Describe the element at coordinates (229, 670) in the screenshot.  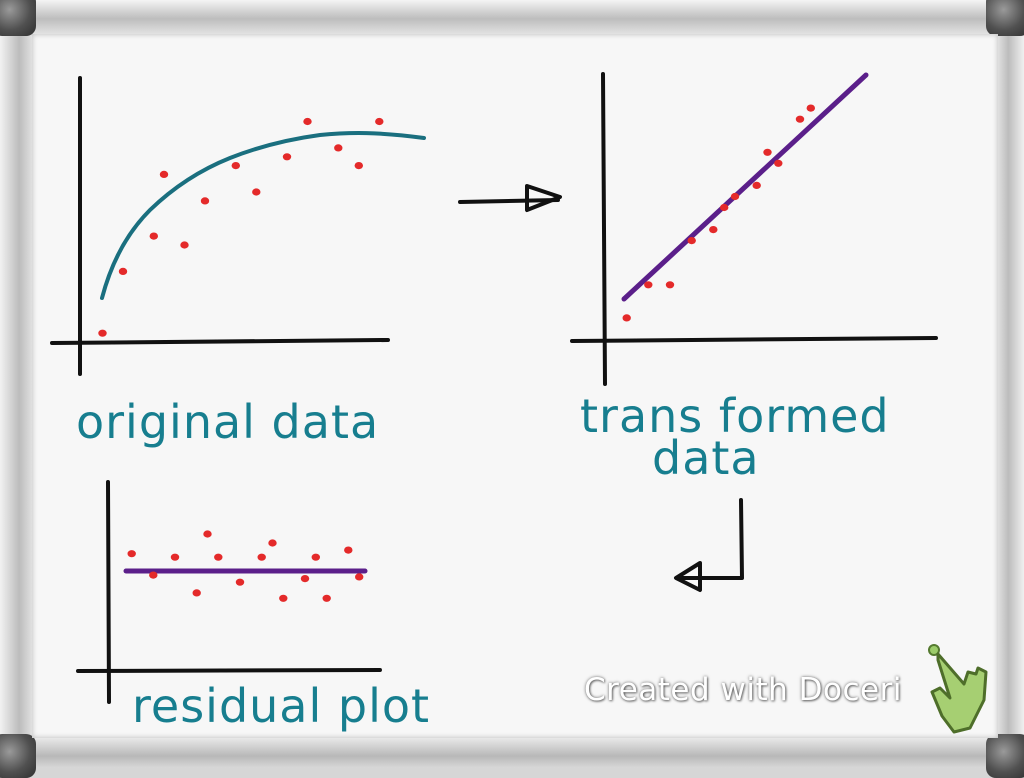
I see `residual-x-axis` at that location.